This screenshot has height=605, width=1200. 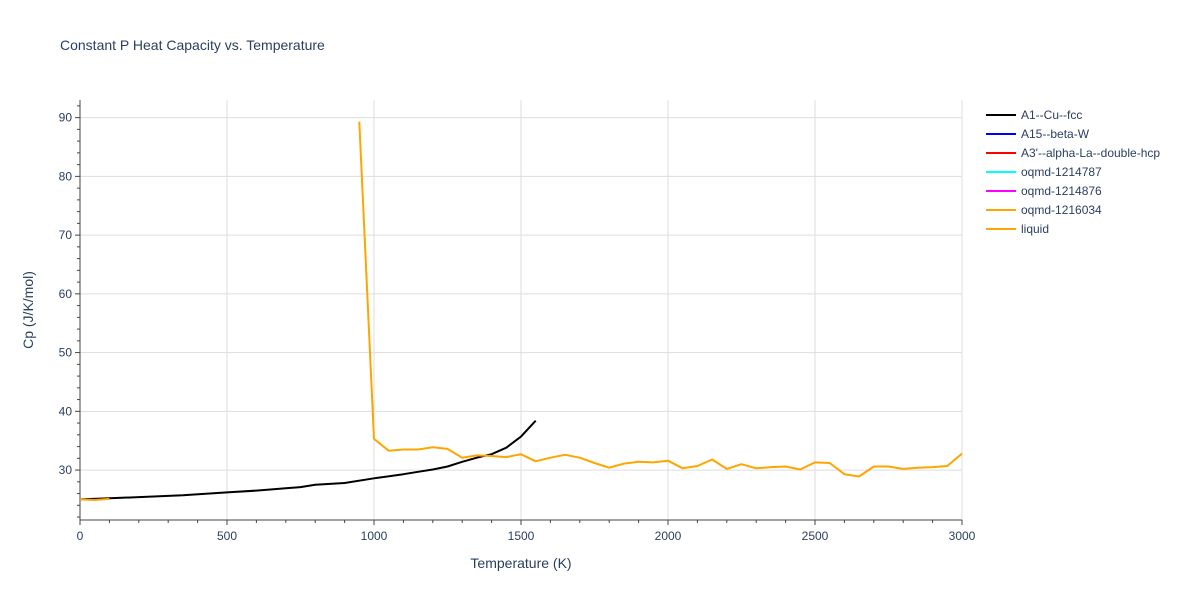 What do you see at coordinates (815, 536) in the screenshot?
I see `x-tick-label: 2500` at bounding box center [815, 536].